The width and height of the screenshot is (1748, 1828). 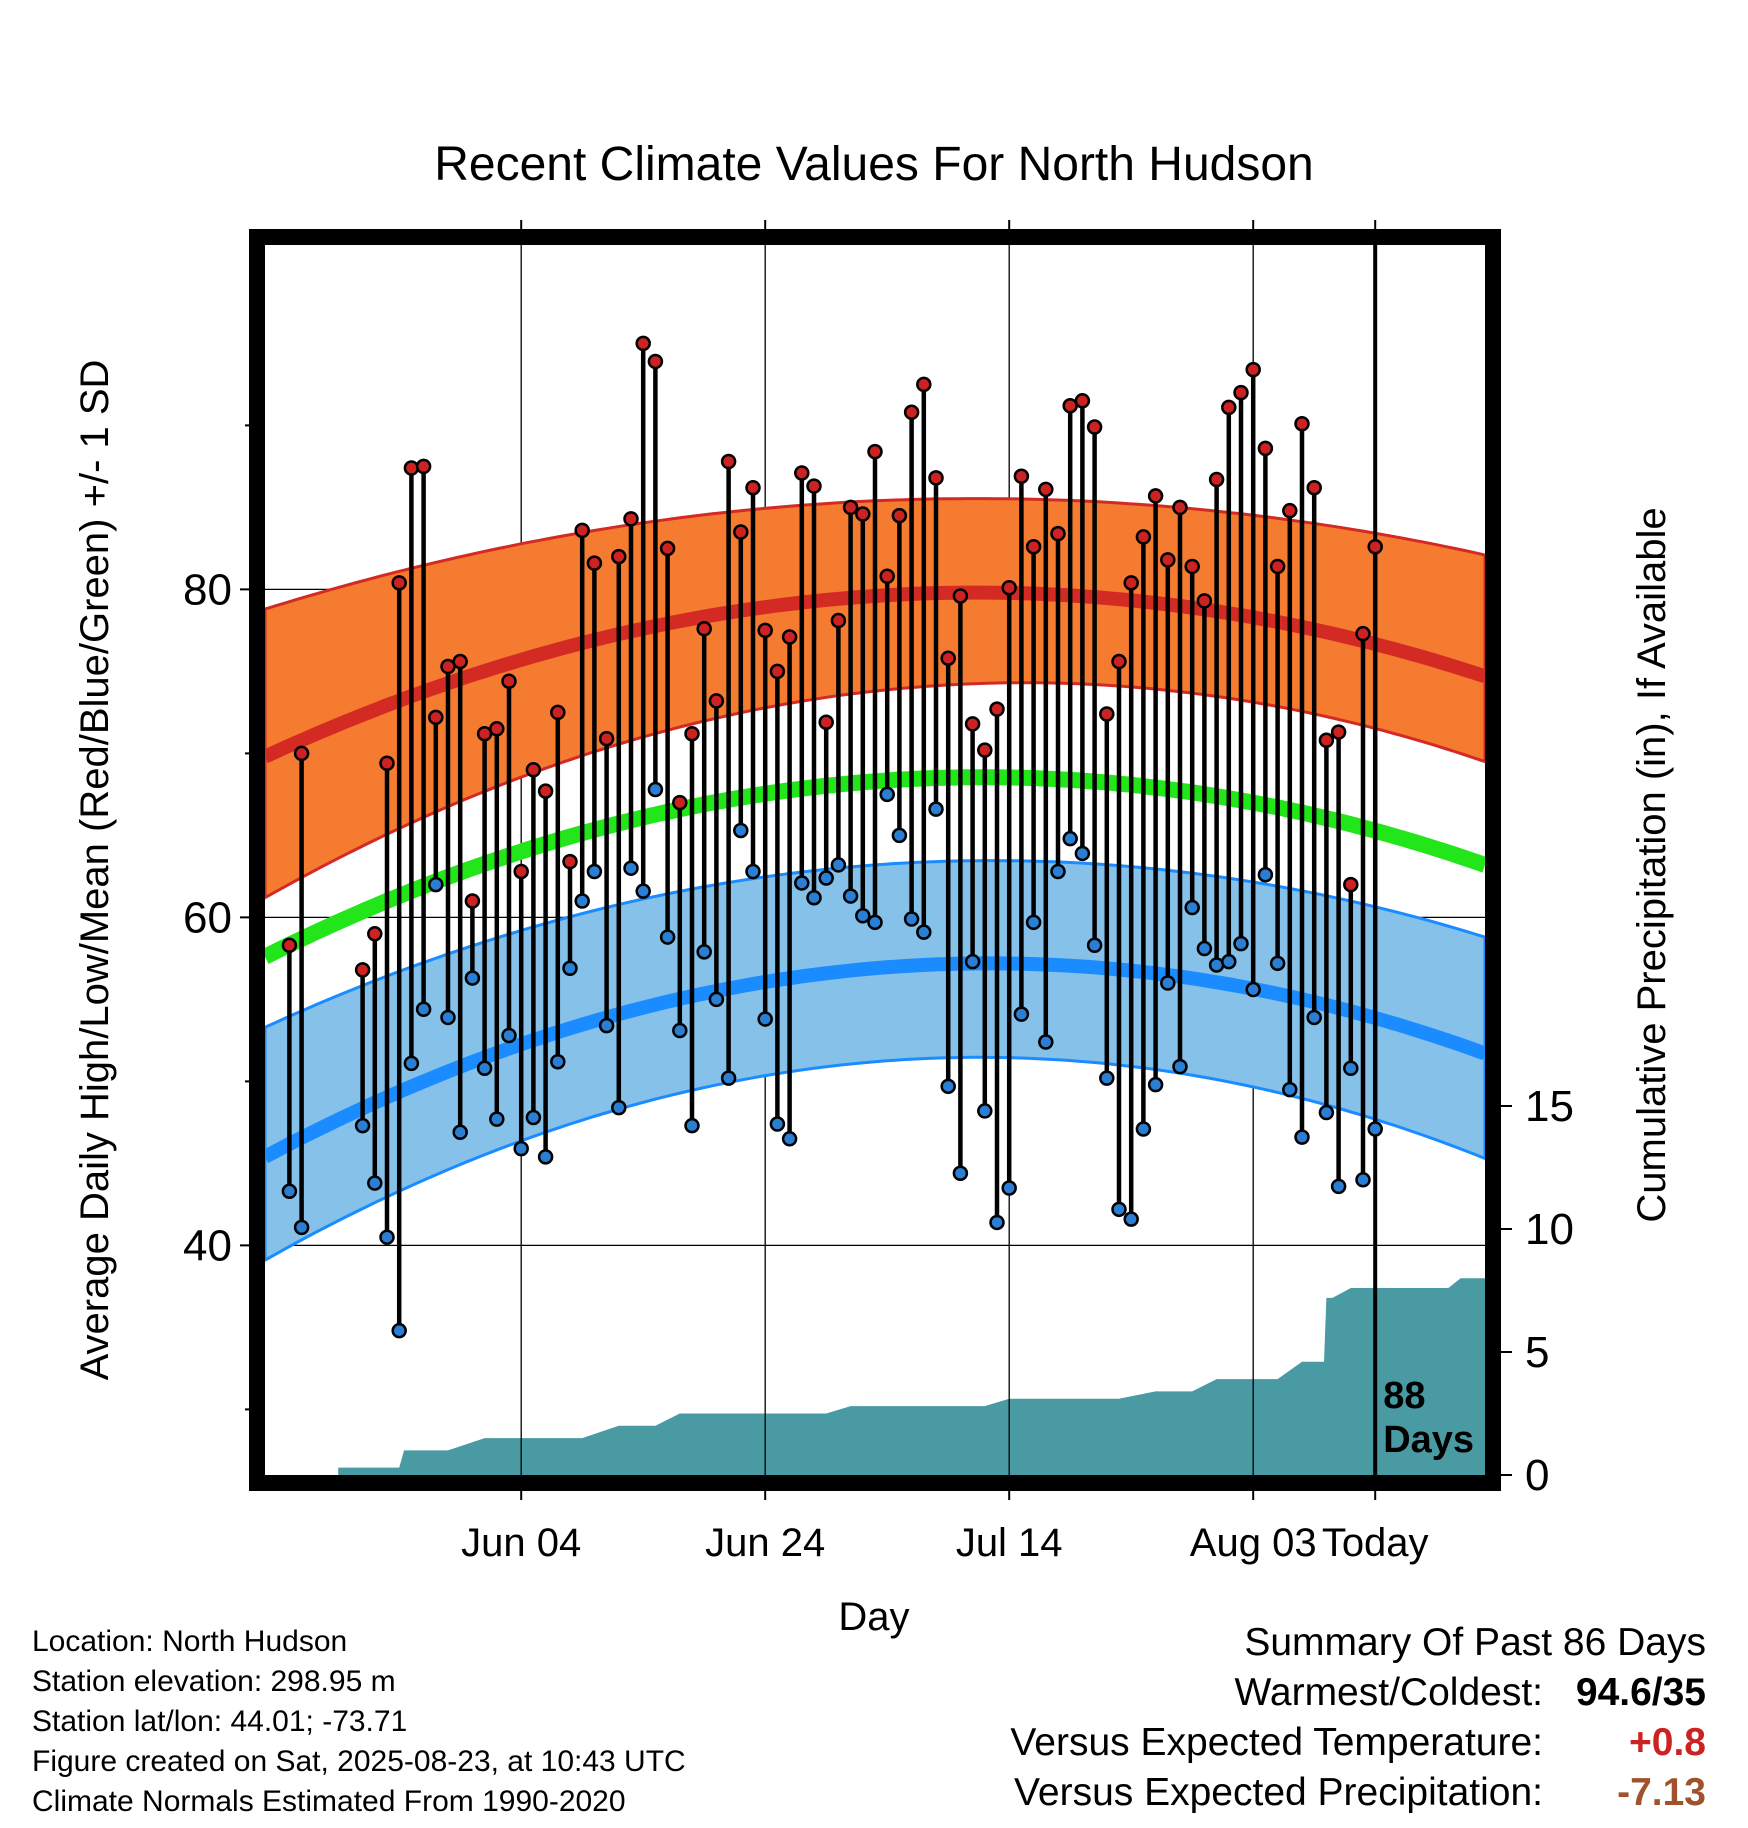 I want to click on warm-cold-label: Warmest/Coldest:, so click(x=1388, y=1692).